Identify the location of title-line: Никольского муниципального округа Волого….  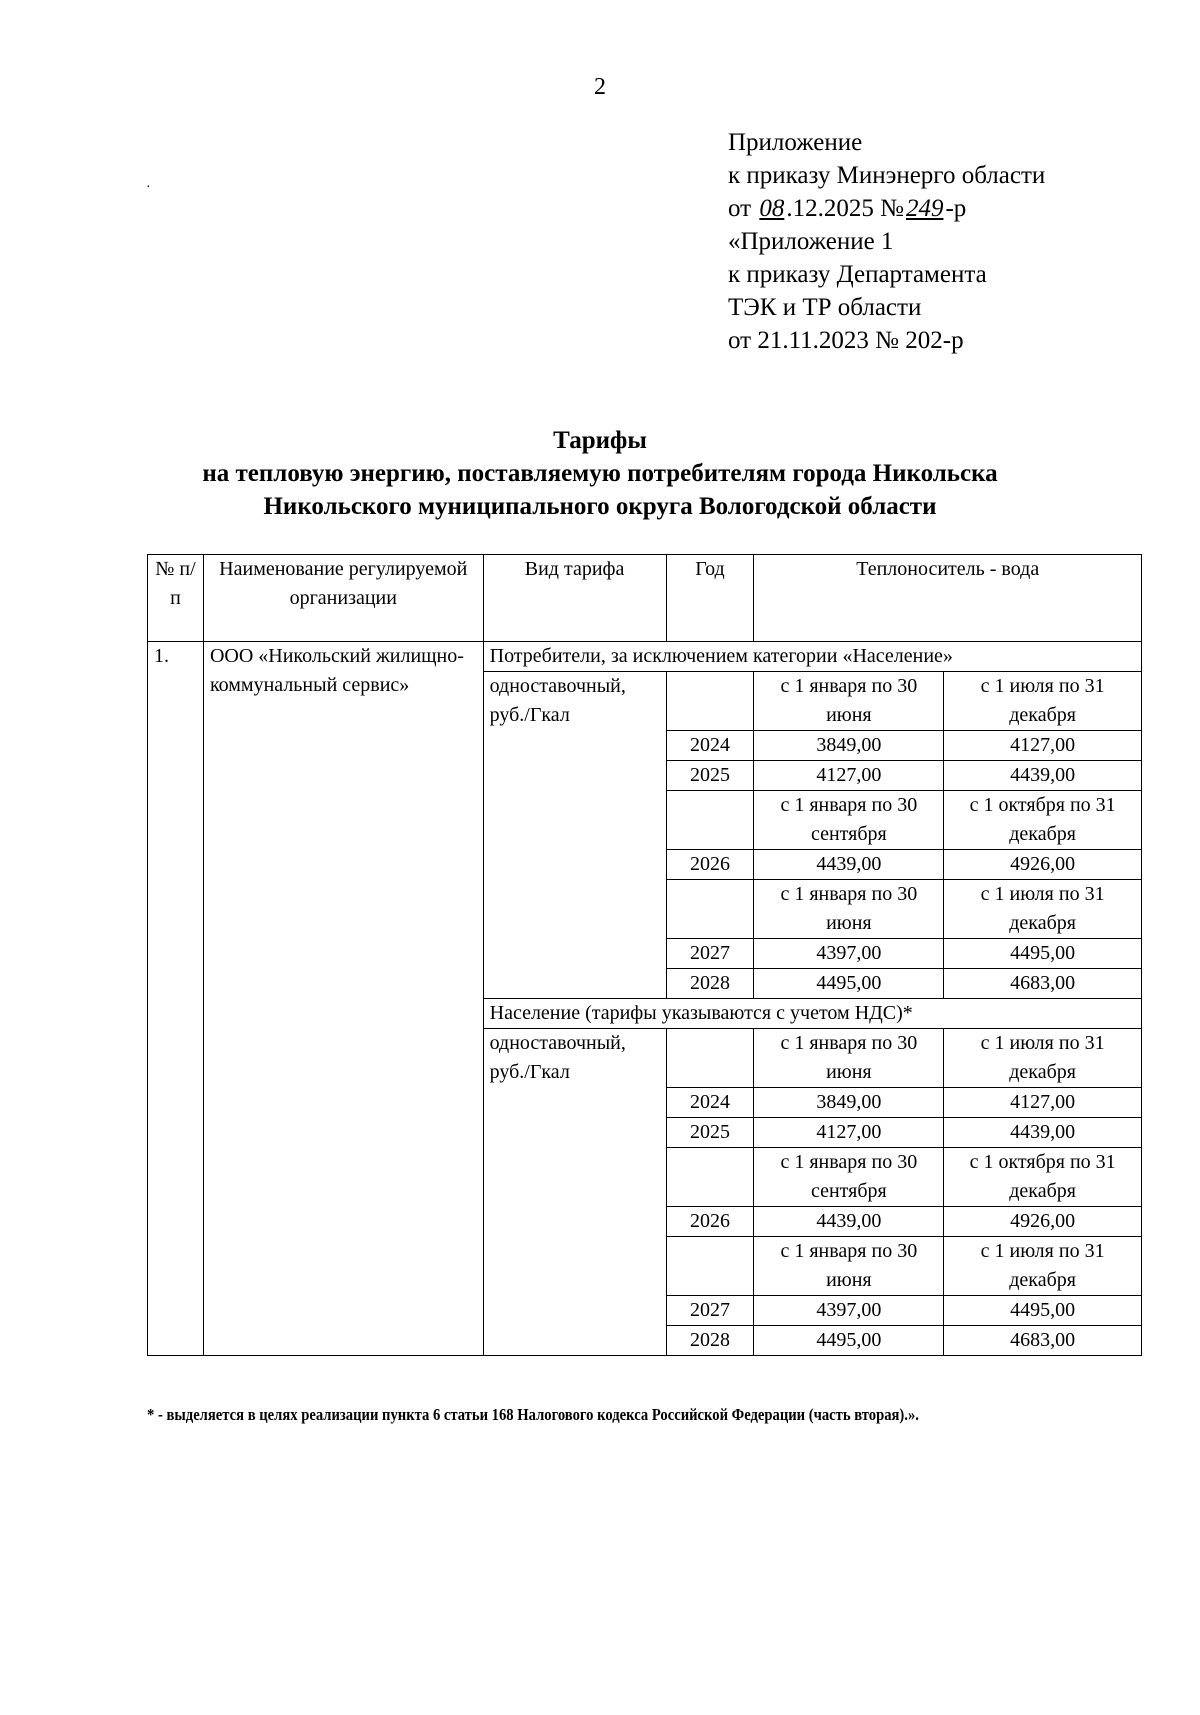
(600, 506).